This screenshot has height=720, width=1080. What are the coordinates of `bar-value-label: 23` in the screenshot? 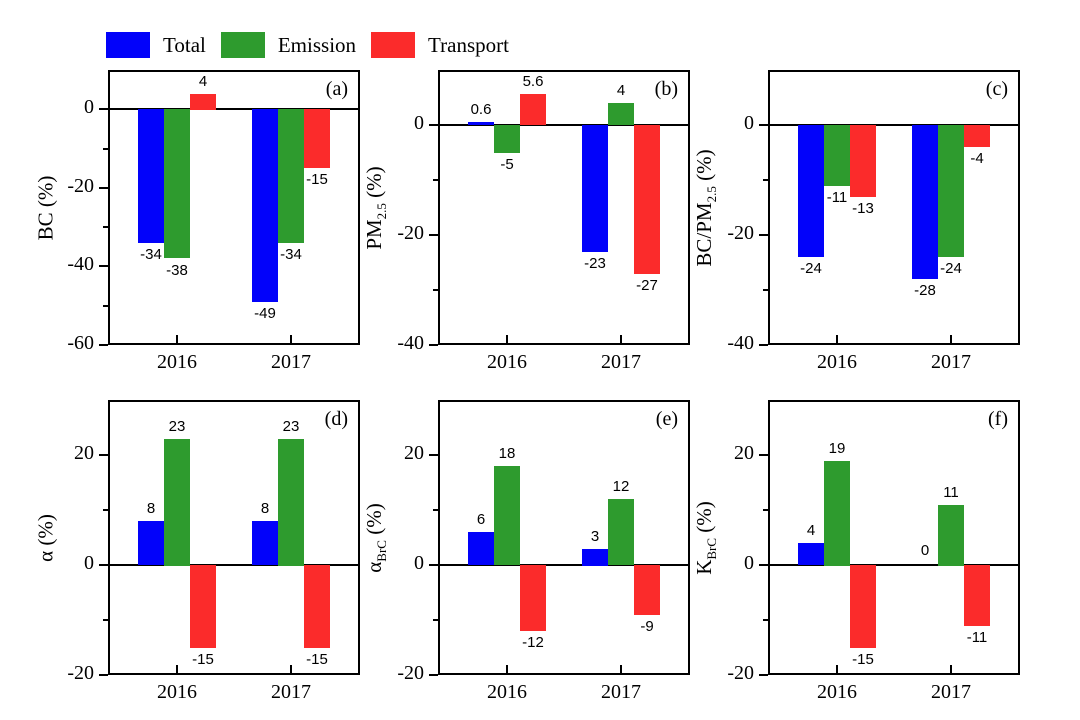 It's located at (291, 426).